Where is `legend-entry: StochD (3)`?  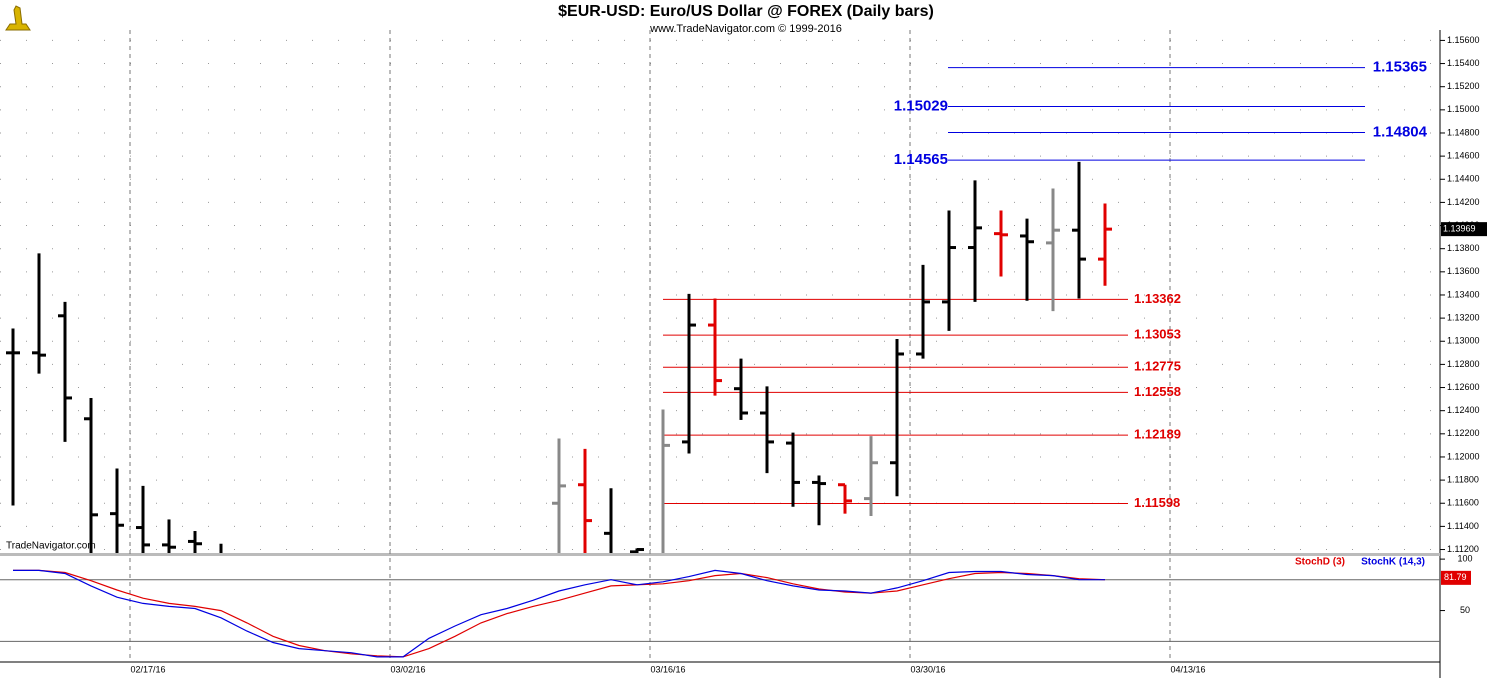
legend-entry: StochD (3) is located at coordinates (1320, 562).